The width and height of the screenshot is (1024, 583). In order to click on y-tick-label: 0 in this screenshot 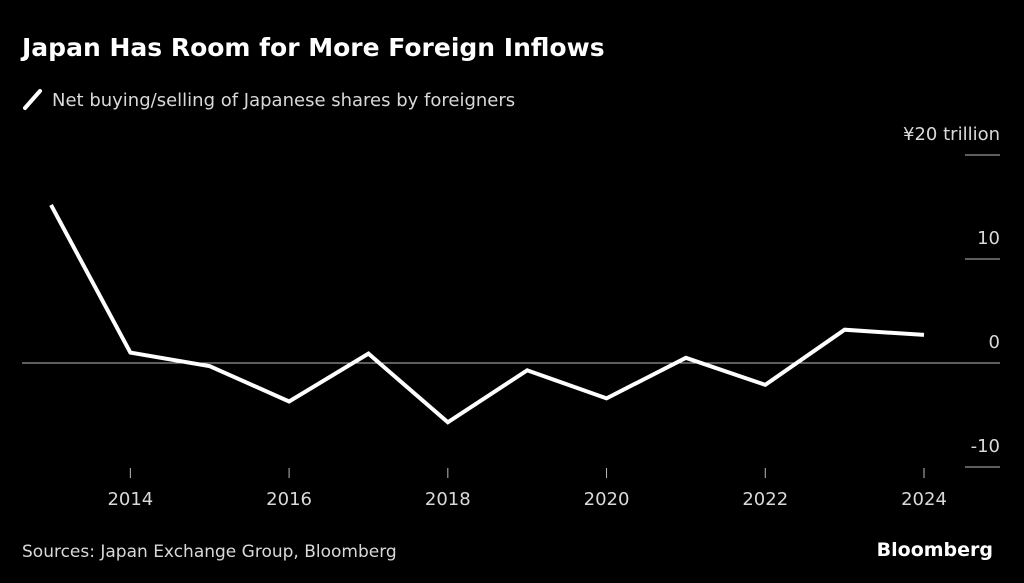, I will do `click(994, 342)`.